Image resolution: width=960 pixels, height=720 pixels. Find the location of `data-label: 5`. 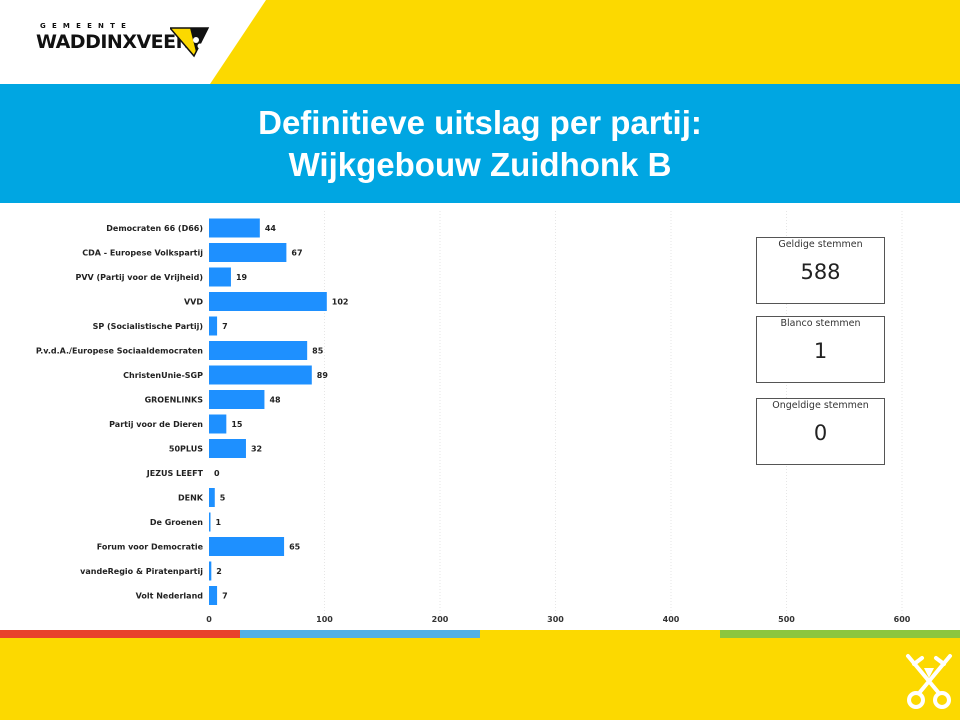

data-label: 5 is located at coordinates (223, 498).